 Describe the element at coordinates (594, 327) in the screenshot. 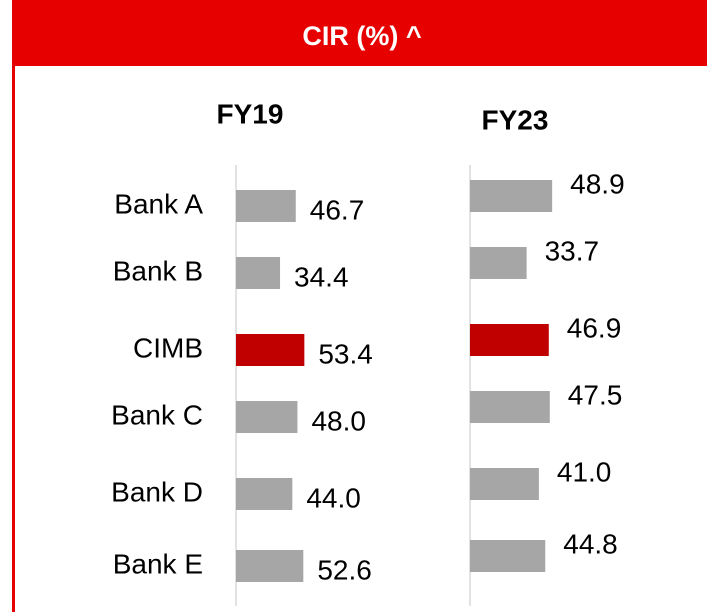

I see `value-label: 46.9` at that location.